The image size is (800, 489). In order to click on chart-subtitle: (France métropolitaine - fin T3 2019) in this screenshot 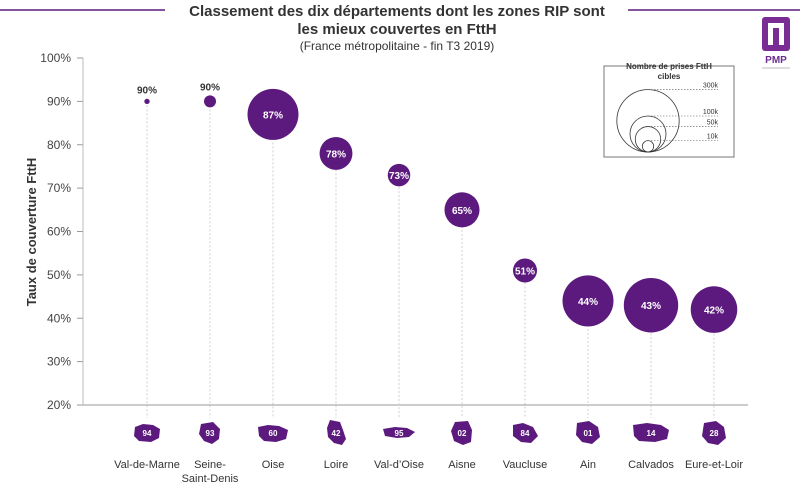, I will do `click(397, 46)`.